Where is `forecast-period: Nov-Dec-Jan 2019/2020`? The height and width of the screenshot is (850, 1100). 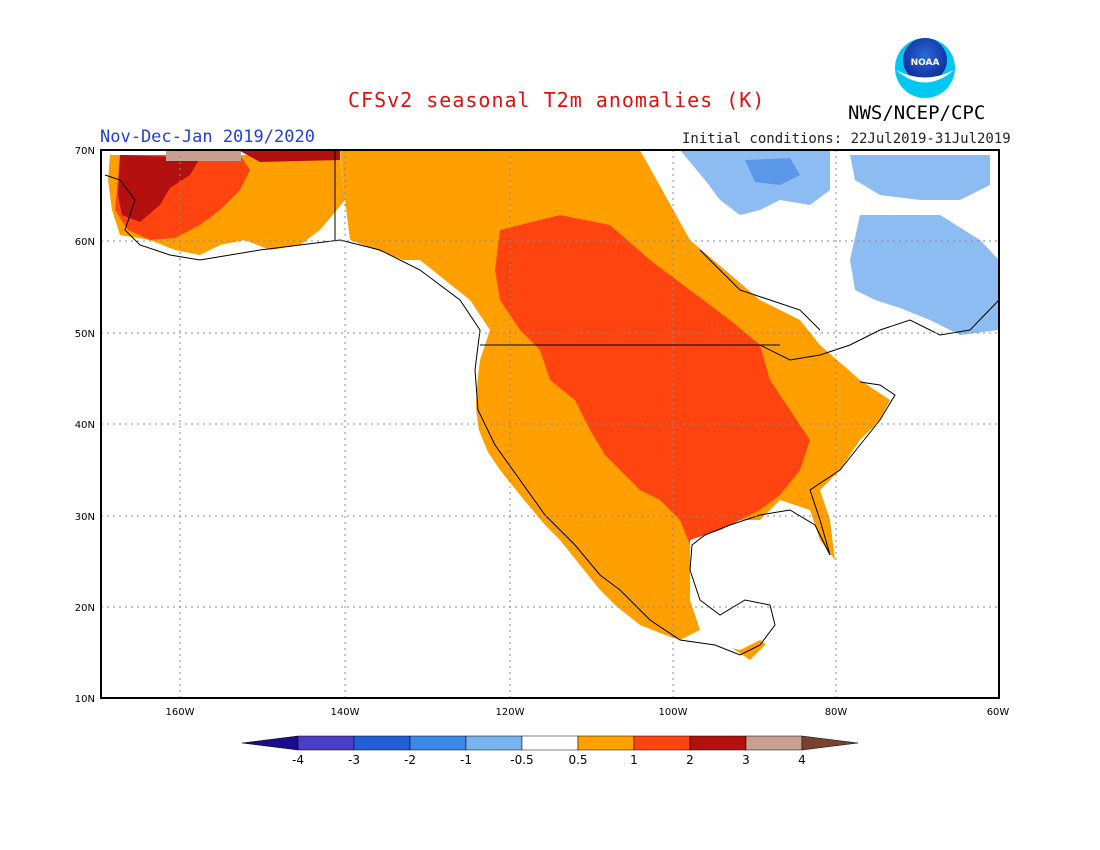
forecast-period: Nov-Dec-Jan 2019/2020 is located at coordinates (207, 137).